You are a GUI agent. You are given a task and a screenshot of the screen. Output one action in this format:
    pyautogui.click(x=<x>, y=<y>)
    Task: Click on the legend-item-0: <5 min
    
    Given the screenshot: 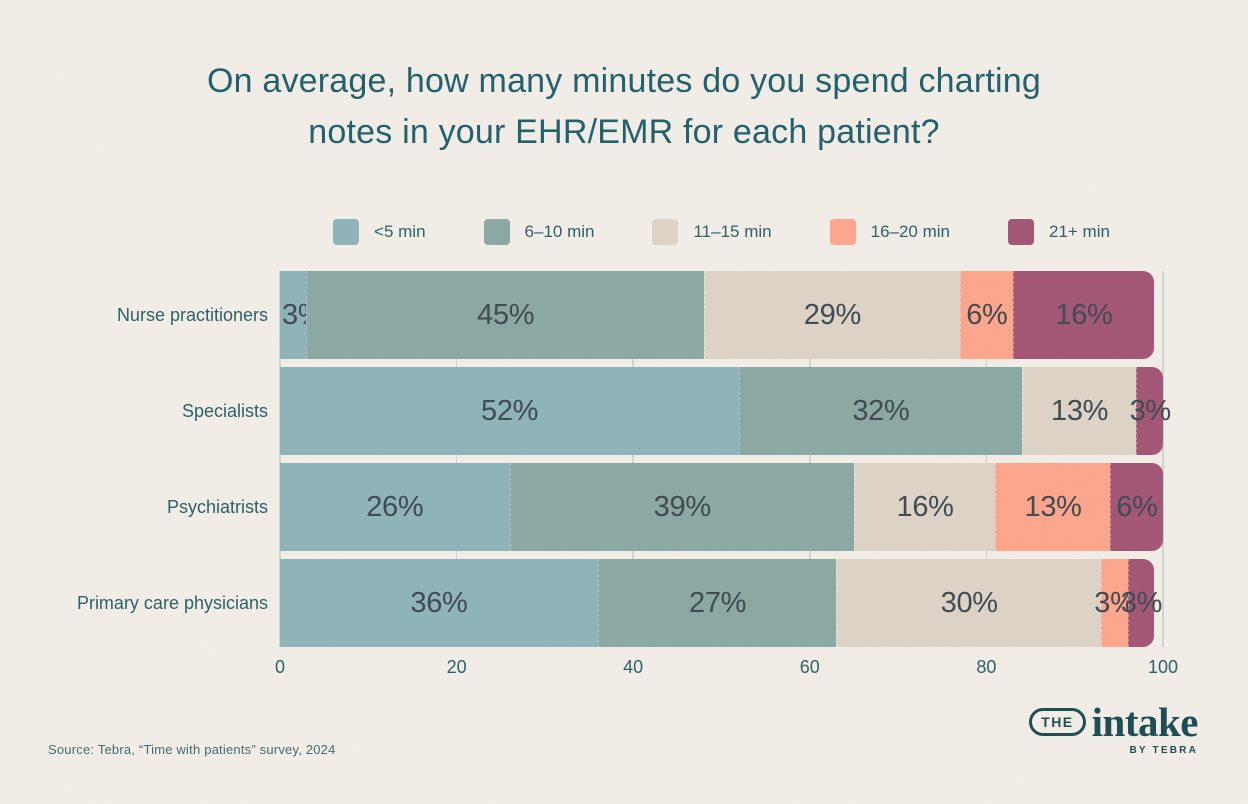 What is the action you would take?
    pyautogui.click(x=379, y=232)
    